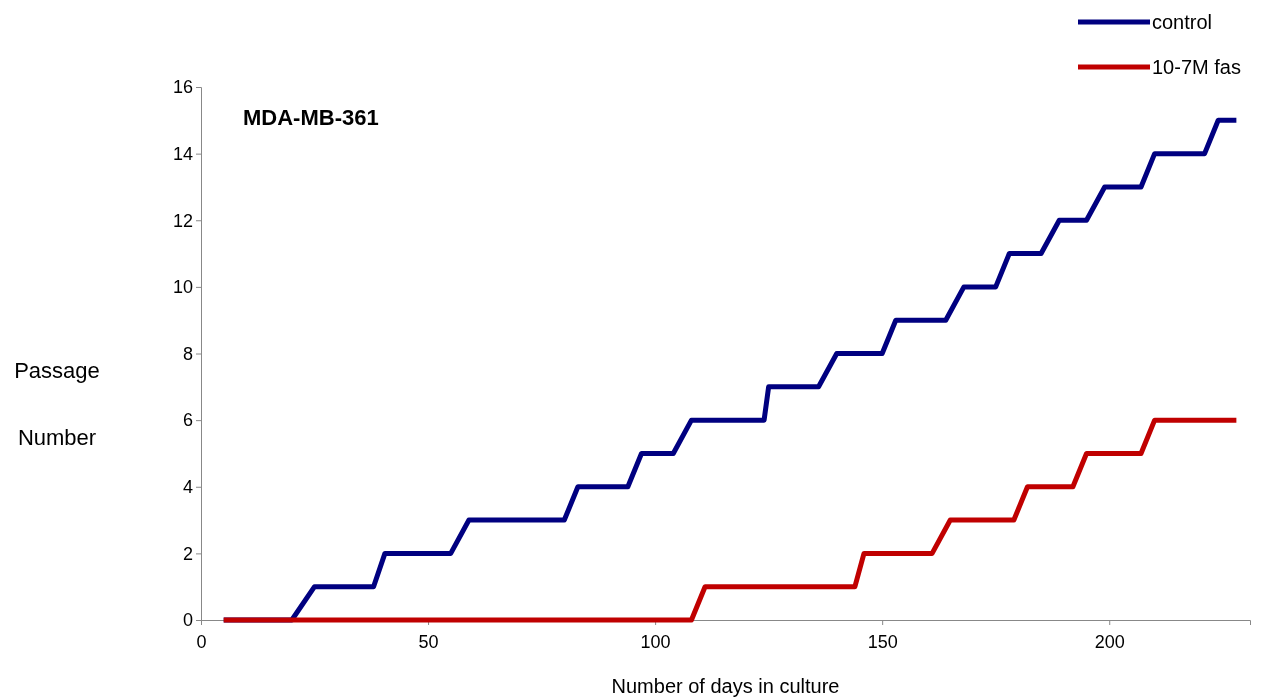  Describe the element at coordinates (182, 220) in the screenshot. I see `y-tick-label: 12` at that location.